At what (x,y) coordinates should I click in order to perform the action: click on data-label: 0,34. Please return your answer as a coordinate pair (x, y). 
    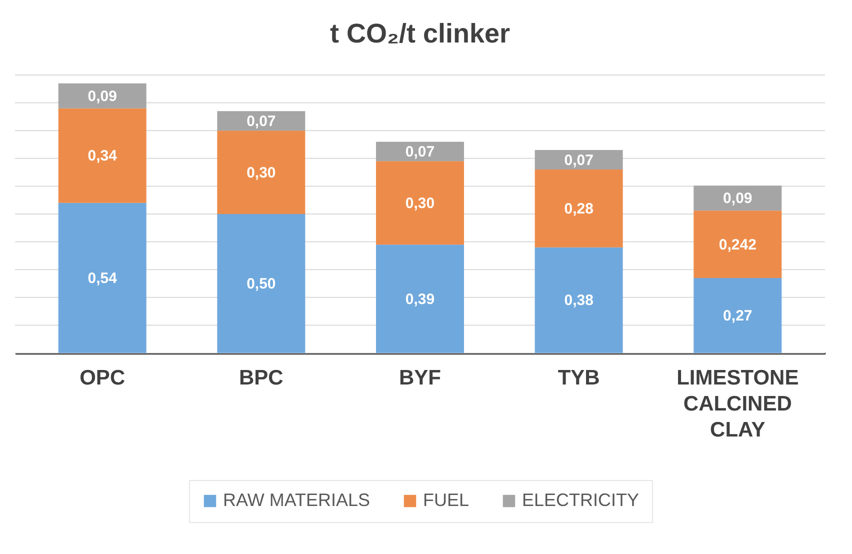
    Looking at the image, I should click on (103, 156).